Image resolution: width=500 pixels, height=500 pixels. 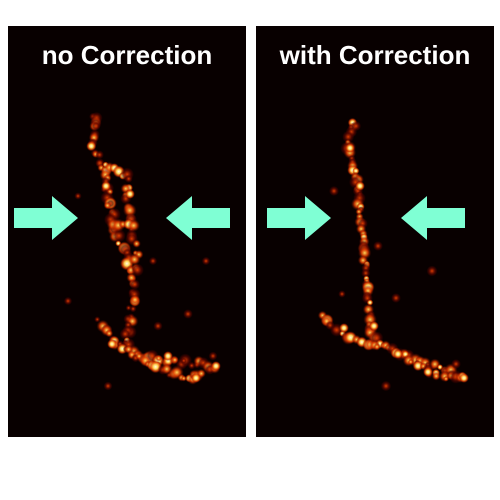 What do you see at coordinates (127, 55) in the screenshot?
I see `panel-title-no-correction: no Correction` at bounding box center [127, 55].